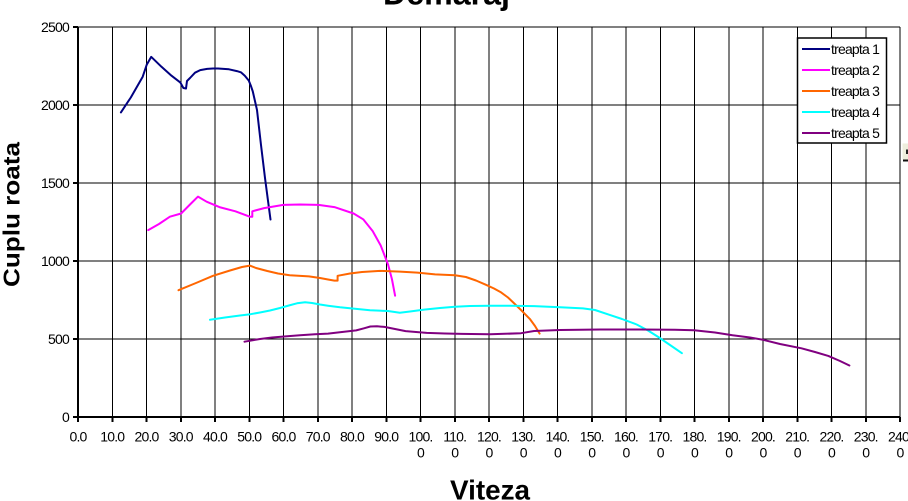 This screenshot has width=908, height=501. I want to click on svg-text: 70.0, so click(318, 437).